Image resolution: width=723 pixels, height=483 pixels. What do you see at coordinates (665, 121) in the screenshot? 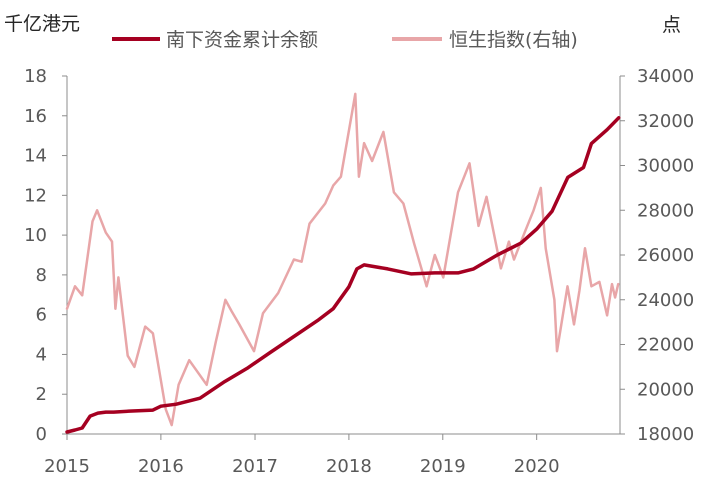
I see `right-axis-tick-label: 32000` at bounding box center [665, 121].